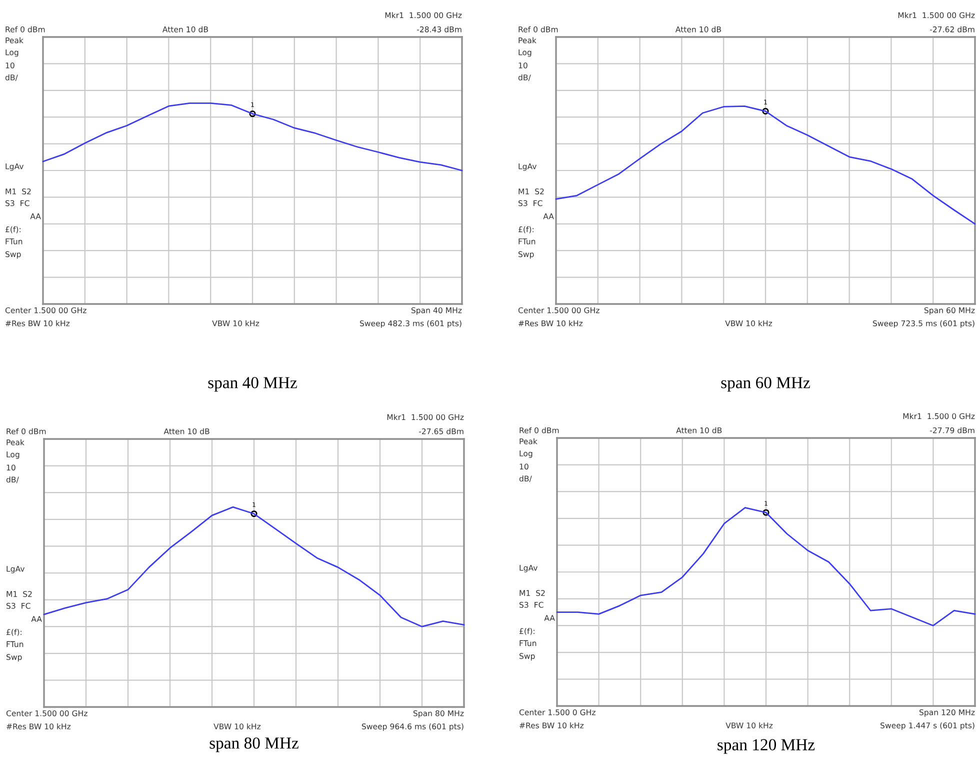  I want to click on text: span 120 MHz, so click(766, 746).